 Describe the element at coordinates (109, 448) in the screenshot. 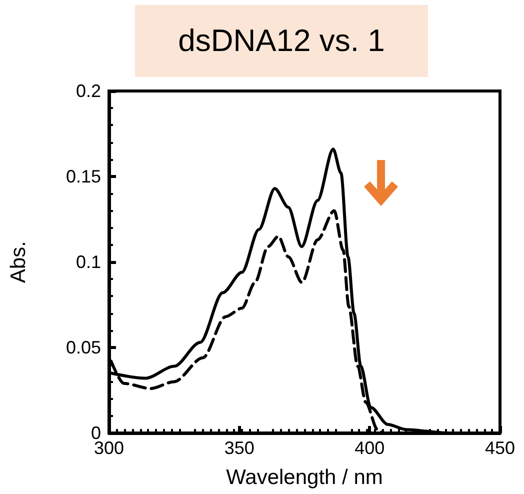

I see `x-tick-label: 300` at that location.